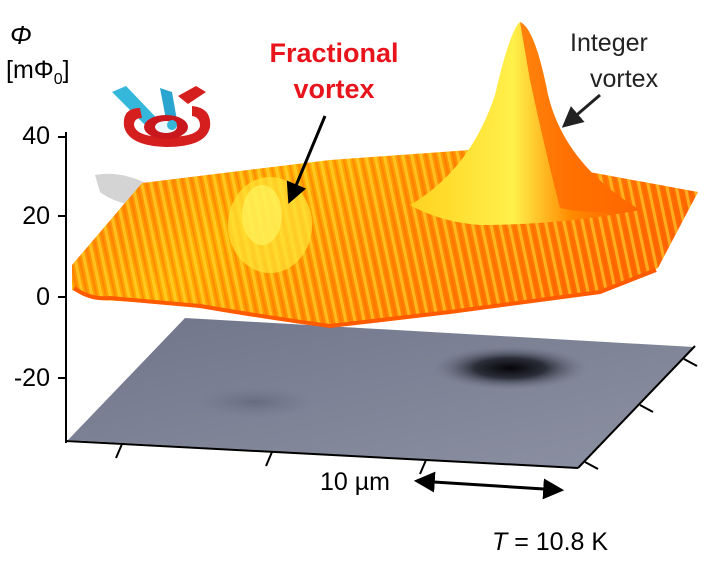 The width and height of the screenshot is (718, 577). I want to click on temperature-label: T = 10.8 K, so click(550, 542).